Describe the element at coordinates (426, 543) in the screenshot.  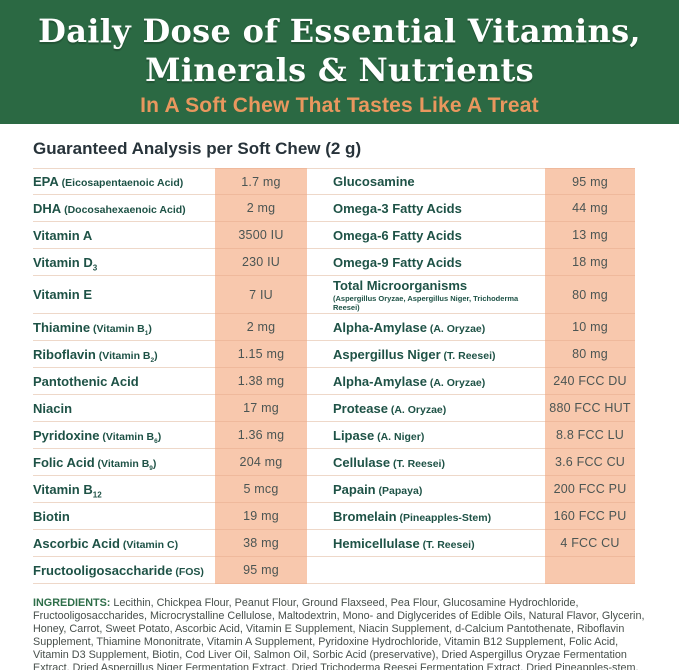
I see `nutrient-name: Hemicellulase (T. Reesei)` at that location.